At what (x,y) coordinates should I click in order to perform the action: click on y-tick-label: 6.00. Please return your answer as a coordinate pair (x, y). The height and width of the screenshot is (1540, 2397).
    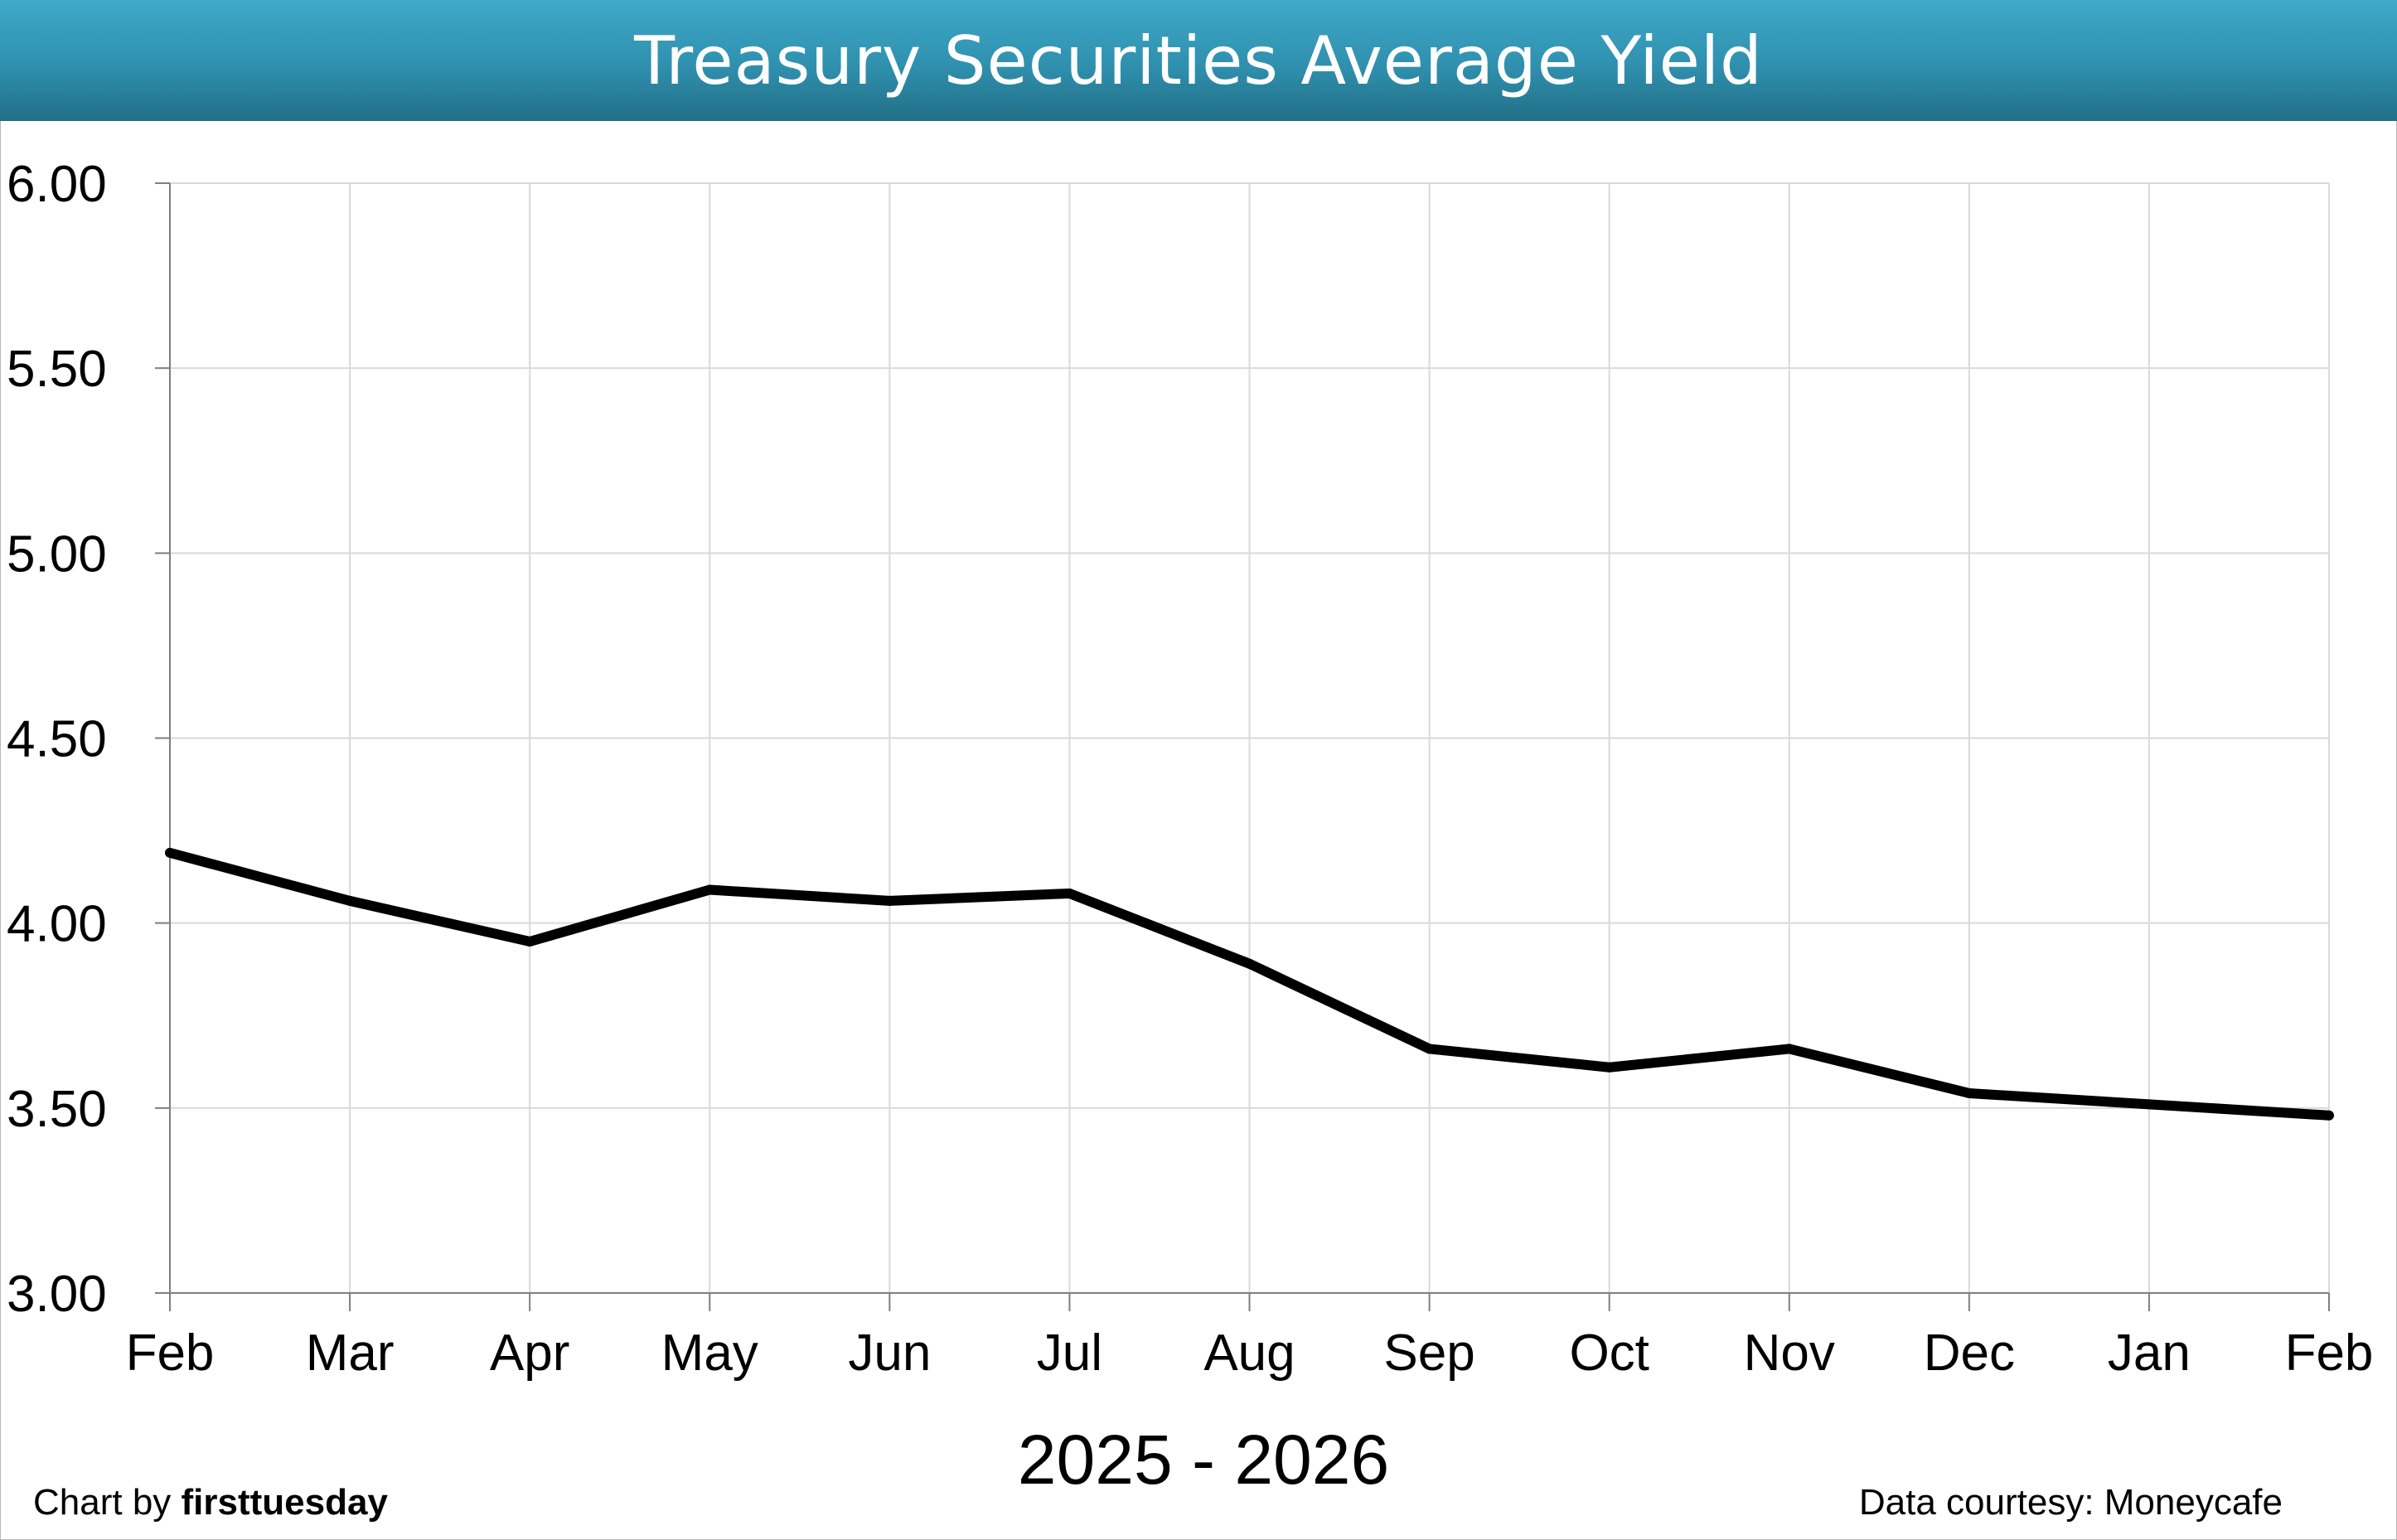
    Looking at the image, I should click on (57, 185).